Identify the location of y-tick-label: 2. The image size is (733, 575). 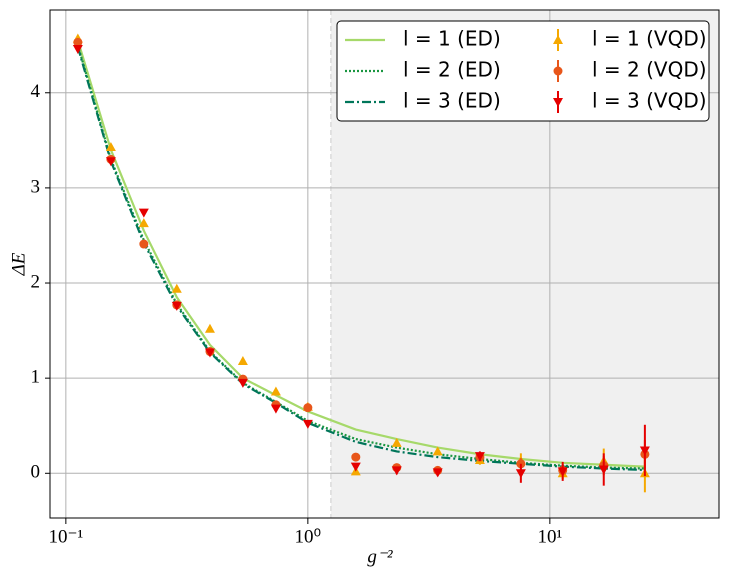
(36, 281).